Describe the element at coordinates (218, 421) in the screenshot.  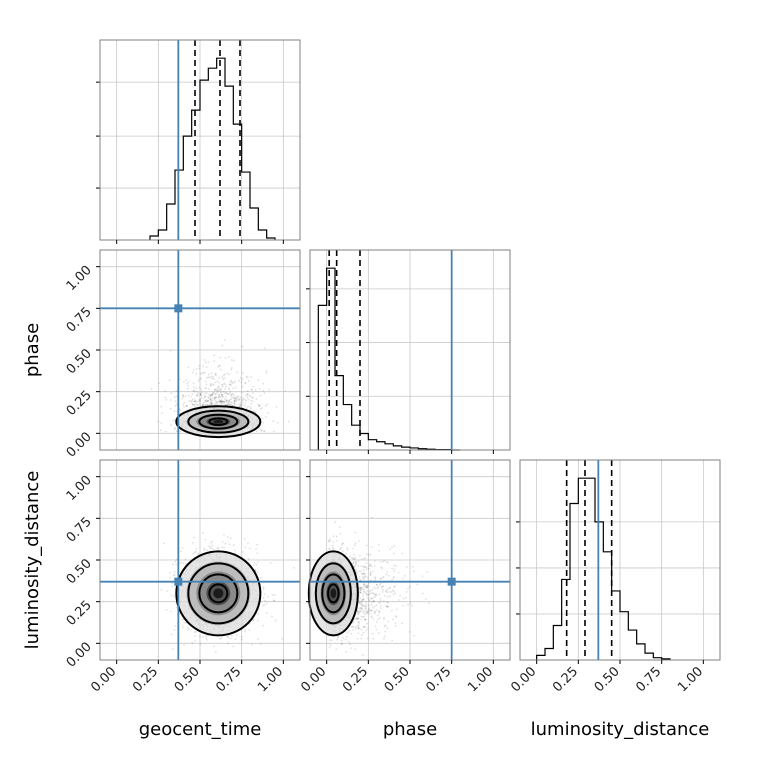
I see `contour-line` at that location.